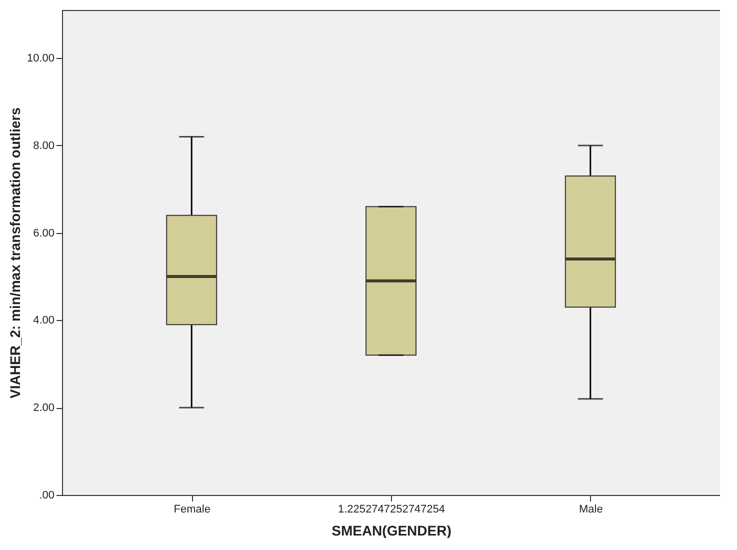 Image resolution: width=737 pixels, height=550 pixels. I want to click on y-tick-label: 2.00, so click(43, 408).